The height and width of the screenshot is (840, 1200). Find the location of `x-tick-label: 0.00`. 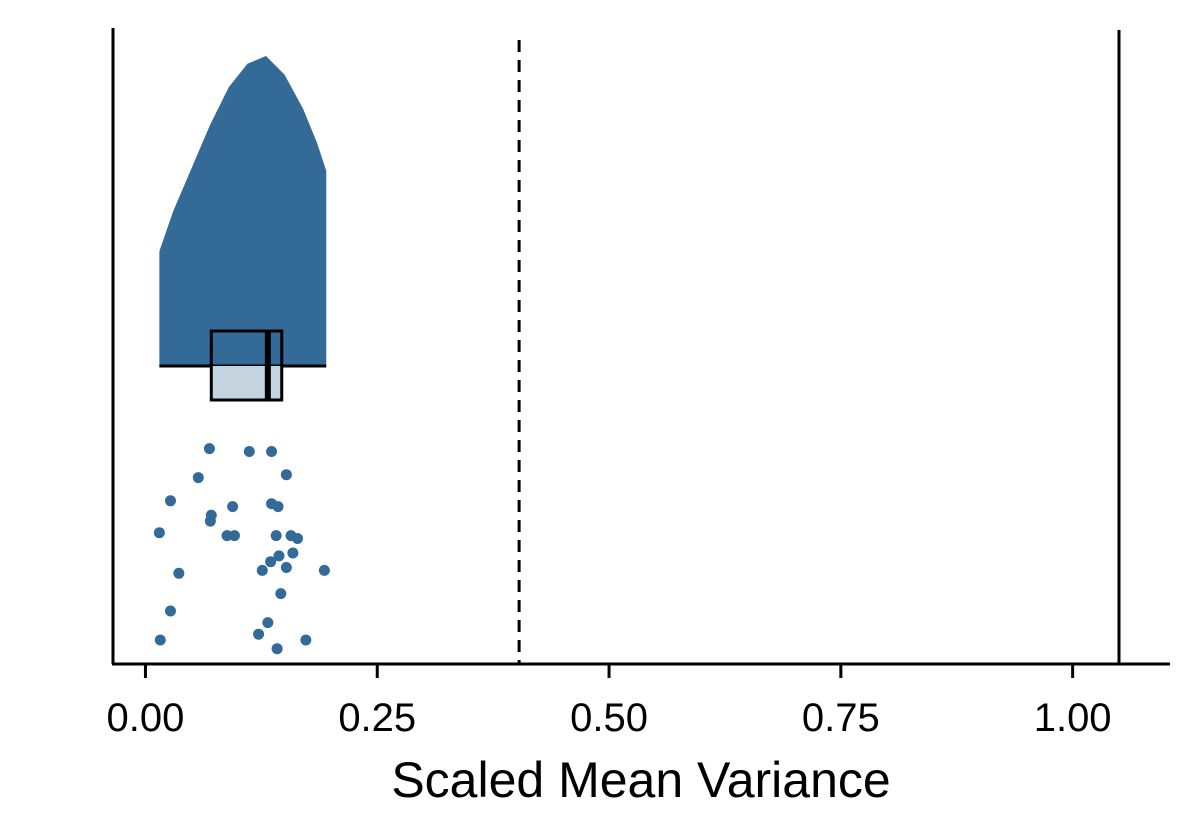

x-tick-label: 0.00 is located at coordinates (146, 718).